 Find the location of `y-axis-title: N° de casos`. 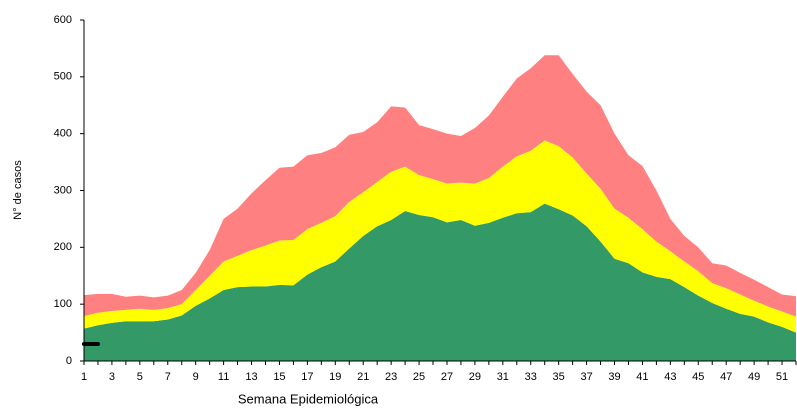

y-axis-title: N° de casos is located at coordinates (18, 190).